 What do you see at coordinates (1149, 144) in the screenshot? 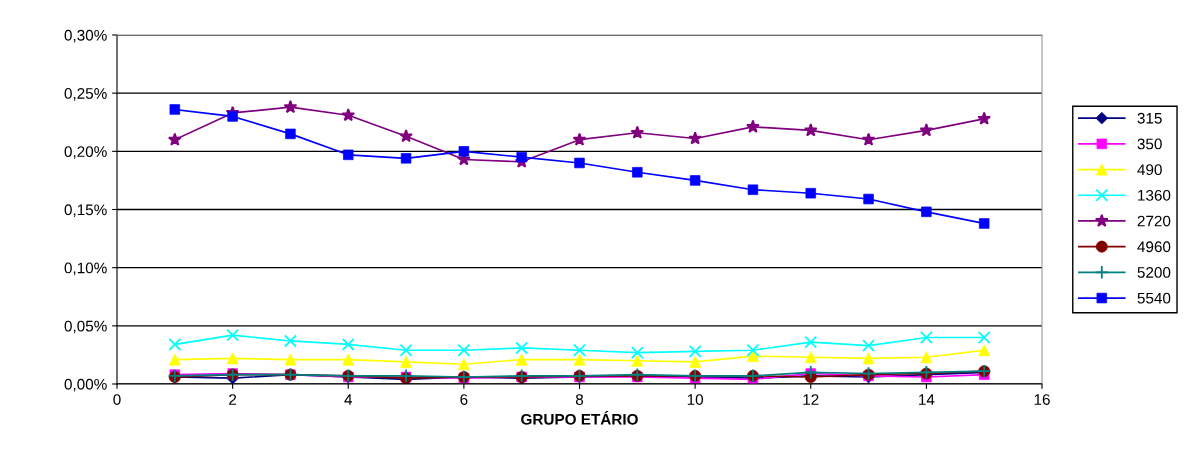
I see `legend-label: 350` at bounding box center [1149, 144].